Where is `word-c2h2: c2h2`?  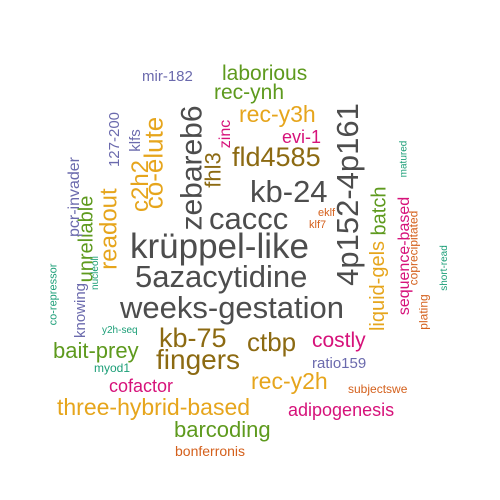 word-c2h2: c2h2 is located at coordinates (141, 186).